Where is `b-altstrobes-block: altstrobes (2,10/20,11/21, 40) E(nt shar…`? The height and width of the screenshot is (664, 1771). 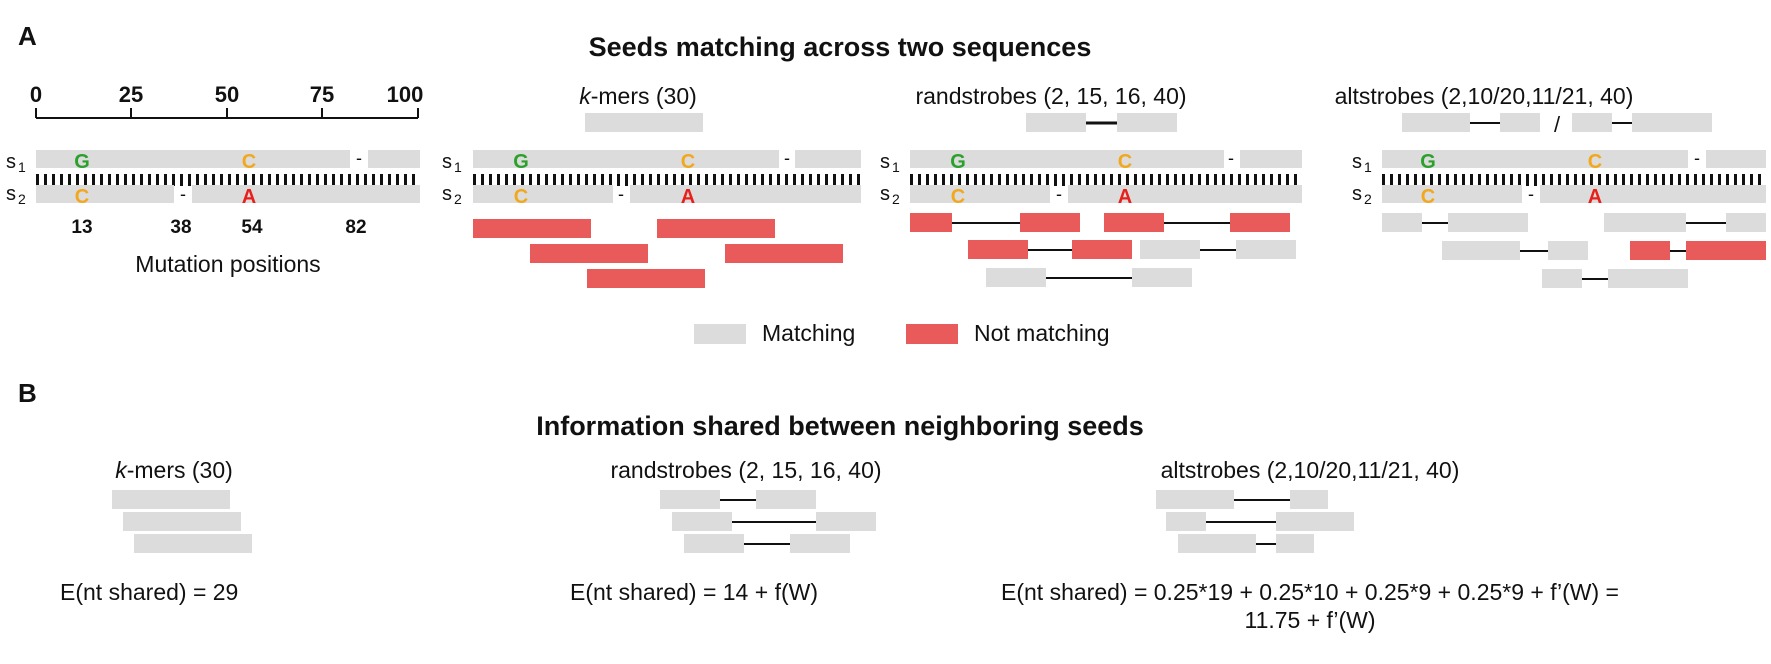 b-altstrobes-block: altstrobes (2,10/20,11/21, 40) E(nt shar… is located at coordinates (1310, 545).